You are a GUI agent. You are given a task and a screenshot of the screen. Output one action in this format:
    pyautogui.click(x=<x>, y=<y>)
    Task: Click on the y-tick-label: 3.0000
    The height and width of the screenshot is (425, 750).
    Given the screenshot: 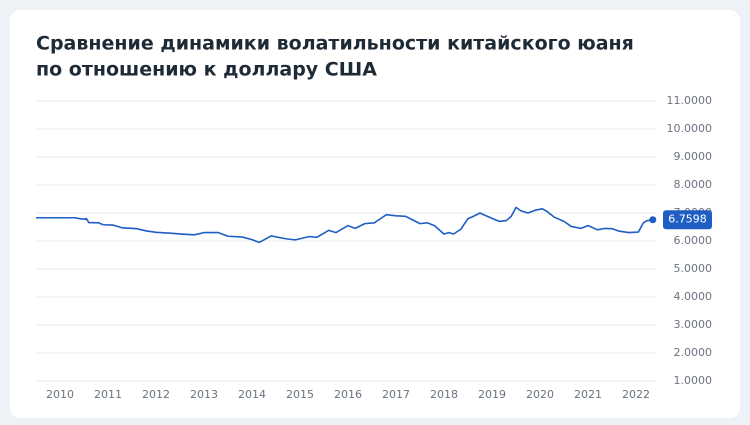 What is the action you would take?
    pyautogui.click(x=693, y=324)
    